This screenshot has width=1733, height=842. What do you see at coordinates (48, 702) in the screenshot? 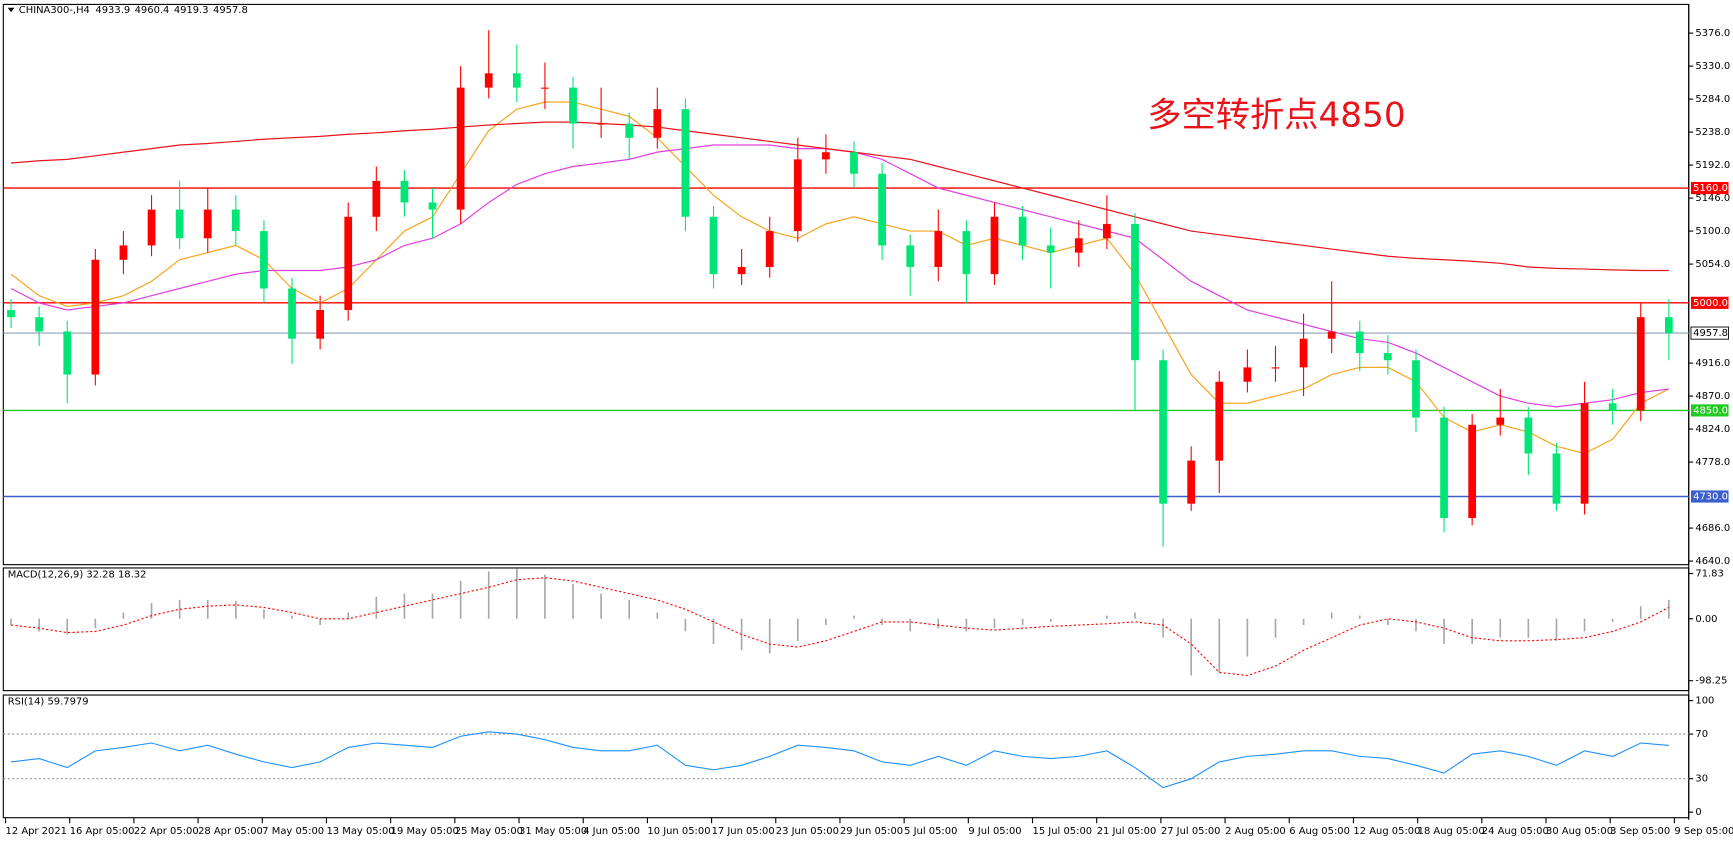
I see `panel-label: RSI(14) 59.7979` at bounding box center [48, 702].